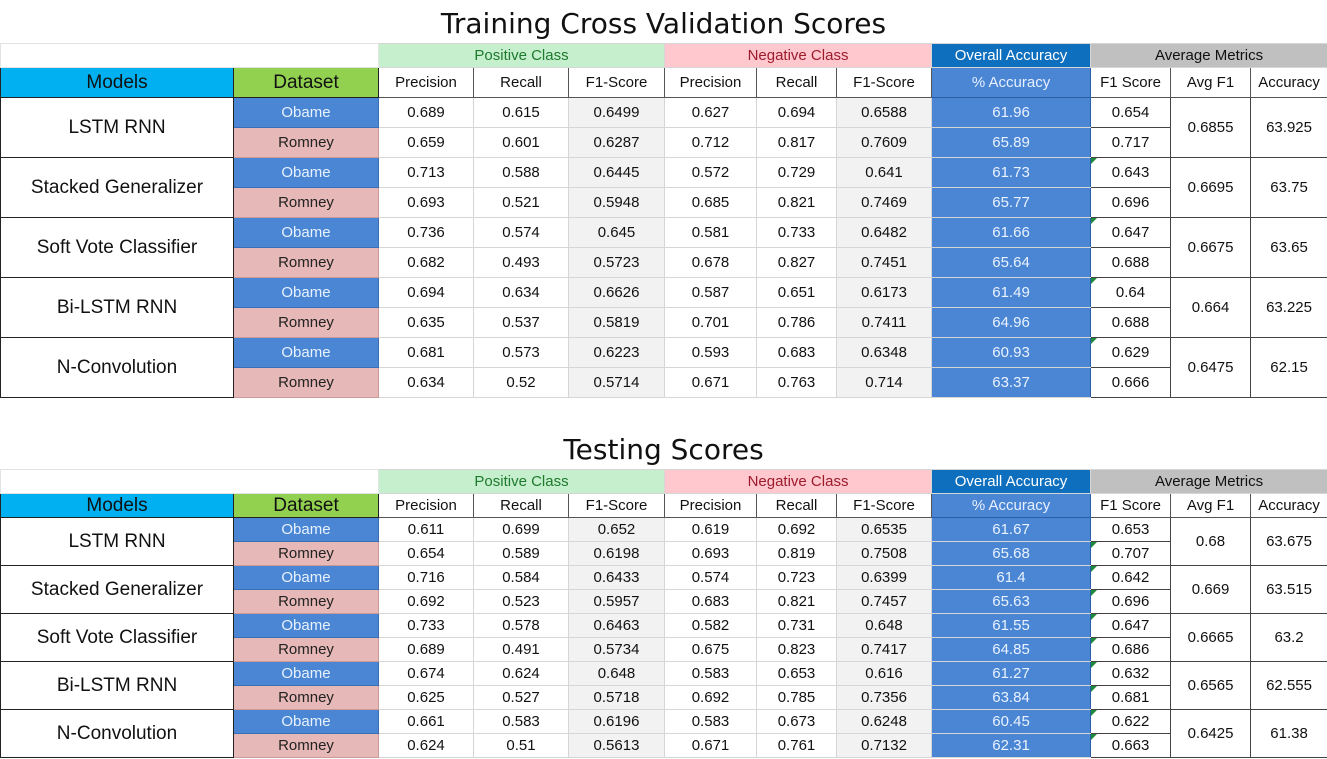  Describe the element at coordinates (1131, 697) in the screenshot. I see `f1-score-cell: 0.681` at that location.